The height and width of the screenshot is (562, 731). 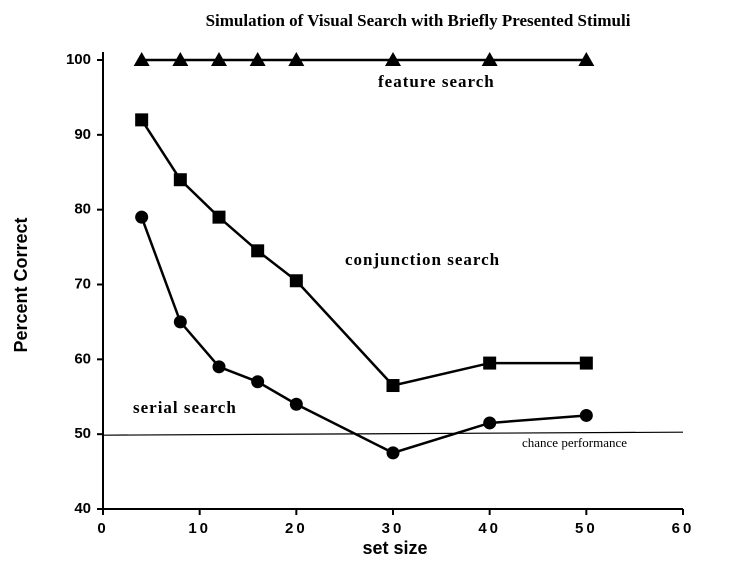 What do you see at coordinates (82, 433) in the screenshot?
I see `y-tick-label: 50` at bounding box center [82, 433].